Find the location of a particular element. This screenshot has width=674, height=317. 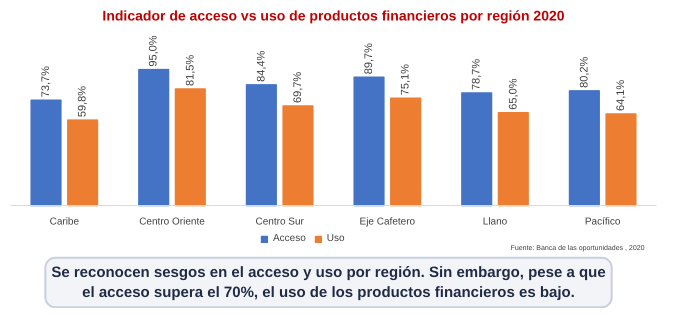

data-label: 69,7% is located at coordinates (298, 87).